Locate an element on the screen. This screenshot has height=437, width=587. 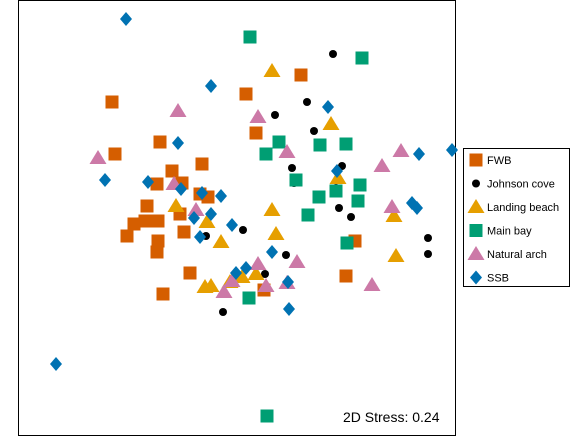
legend-marker-landing-beach is located at coordinates (476, 206).